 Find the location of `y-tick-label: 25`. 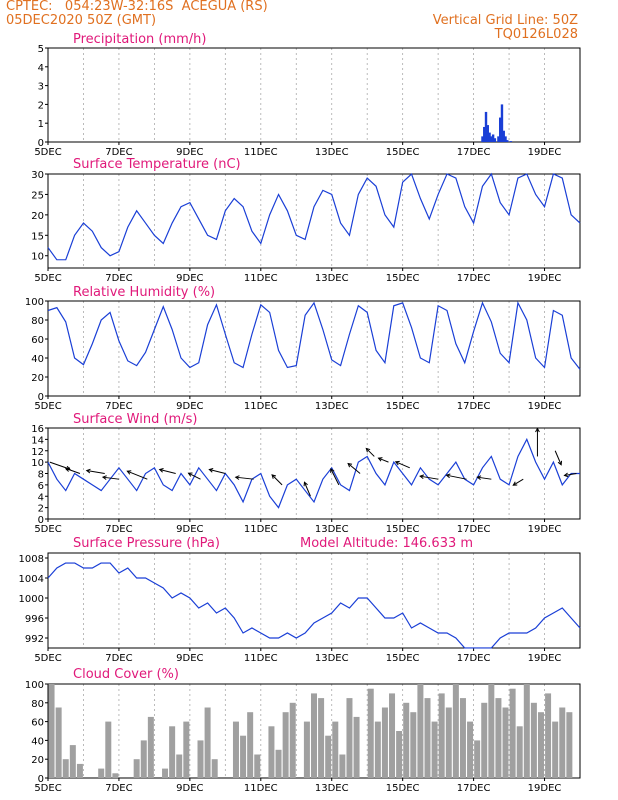

y-tick-label: 25 is located at coordinates (37, 195).